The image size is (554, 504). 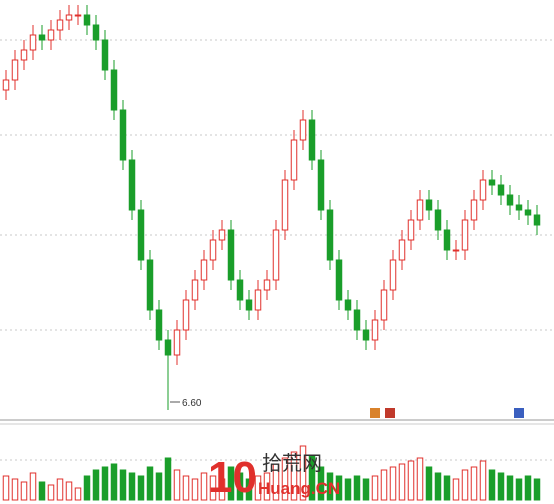 I want to click on logo-site: Huang.CN, so click(x=299, y=488).